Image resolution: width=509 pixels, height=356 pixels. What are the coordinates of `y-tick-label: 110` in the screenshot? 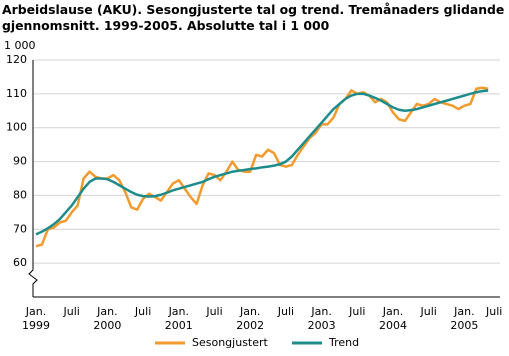 It's located at (16, 93).